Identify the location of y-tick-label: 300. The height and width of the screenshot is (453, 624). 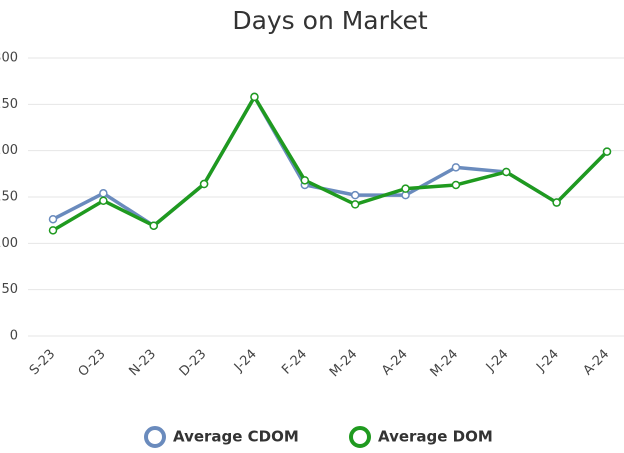
(9, 58).